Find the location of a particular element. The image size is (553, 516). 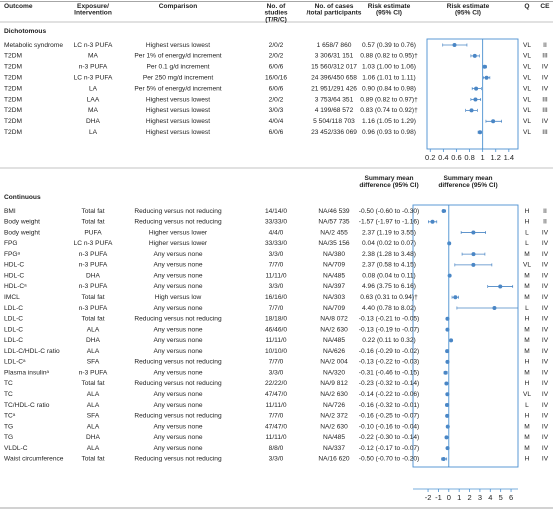

estimate: -0.10 (-0.16 to -0.04) is located at coordinates (389, 426).